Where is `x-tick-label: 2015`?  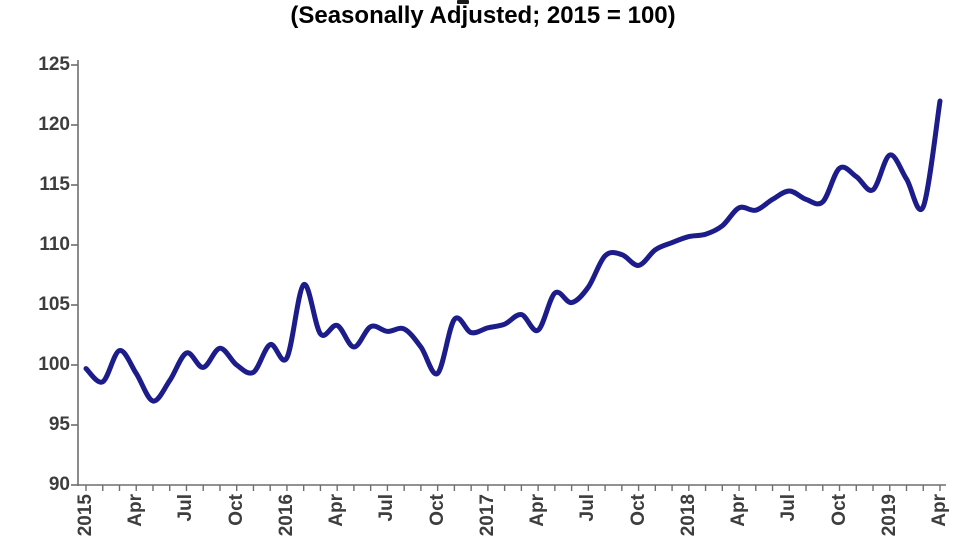 x-tick-label: 2015 is located at coordinates (85, 515).